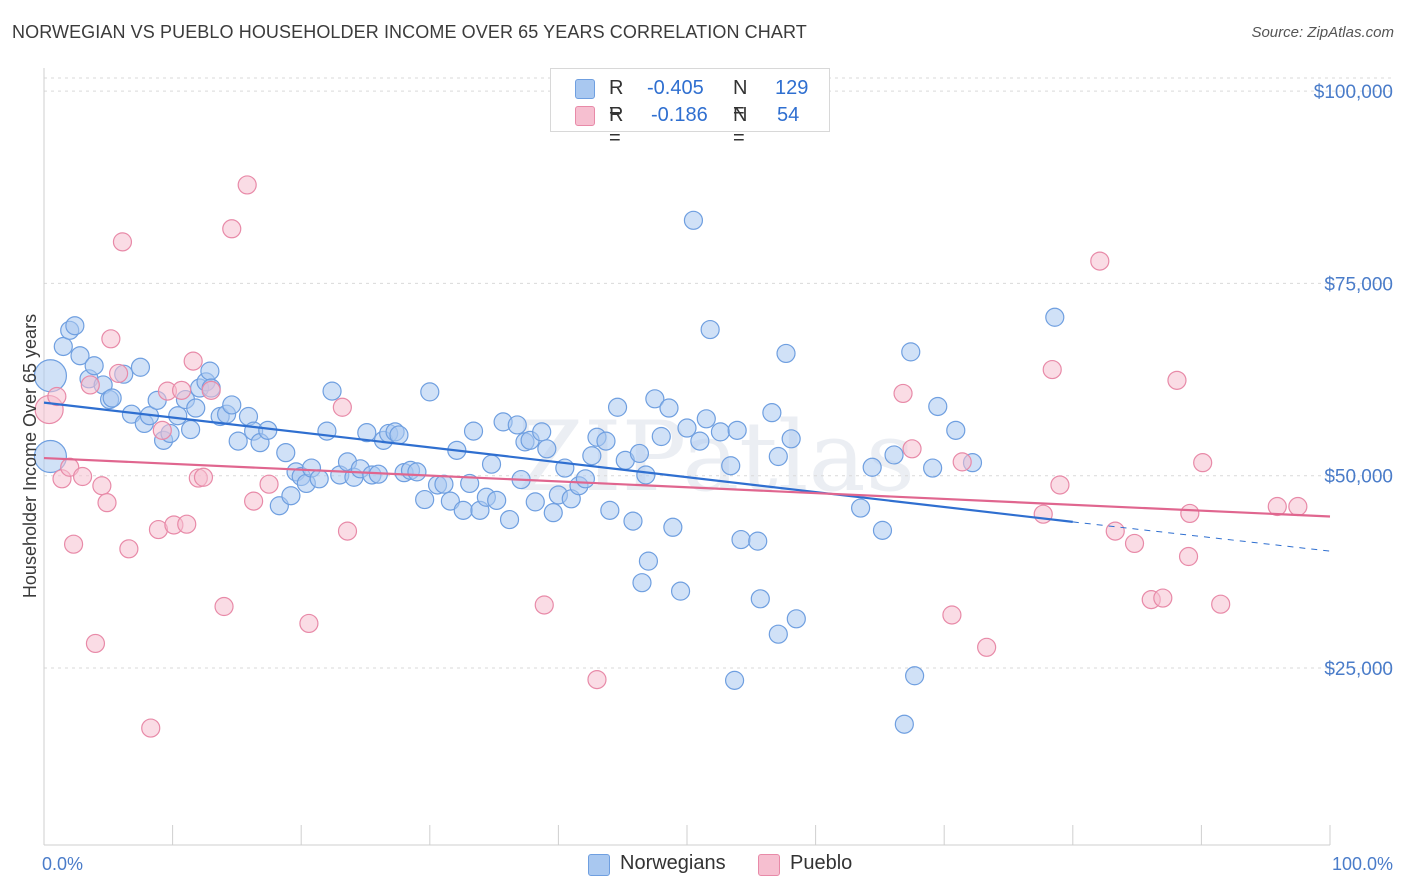 Image resolution: width=1406 pixels, height=892 pixels. What do you see at coordinates (679, 115) in the screenshot?
I see `legend-r-value: -0.186` at bounding box center [679, 115].